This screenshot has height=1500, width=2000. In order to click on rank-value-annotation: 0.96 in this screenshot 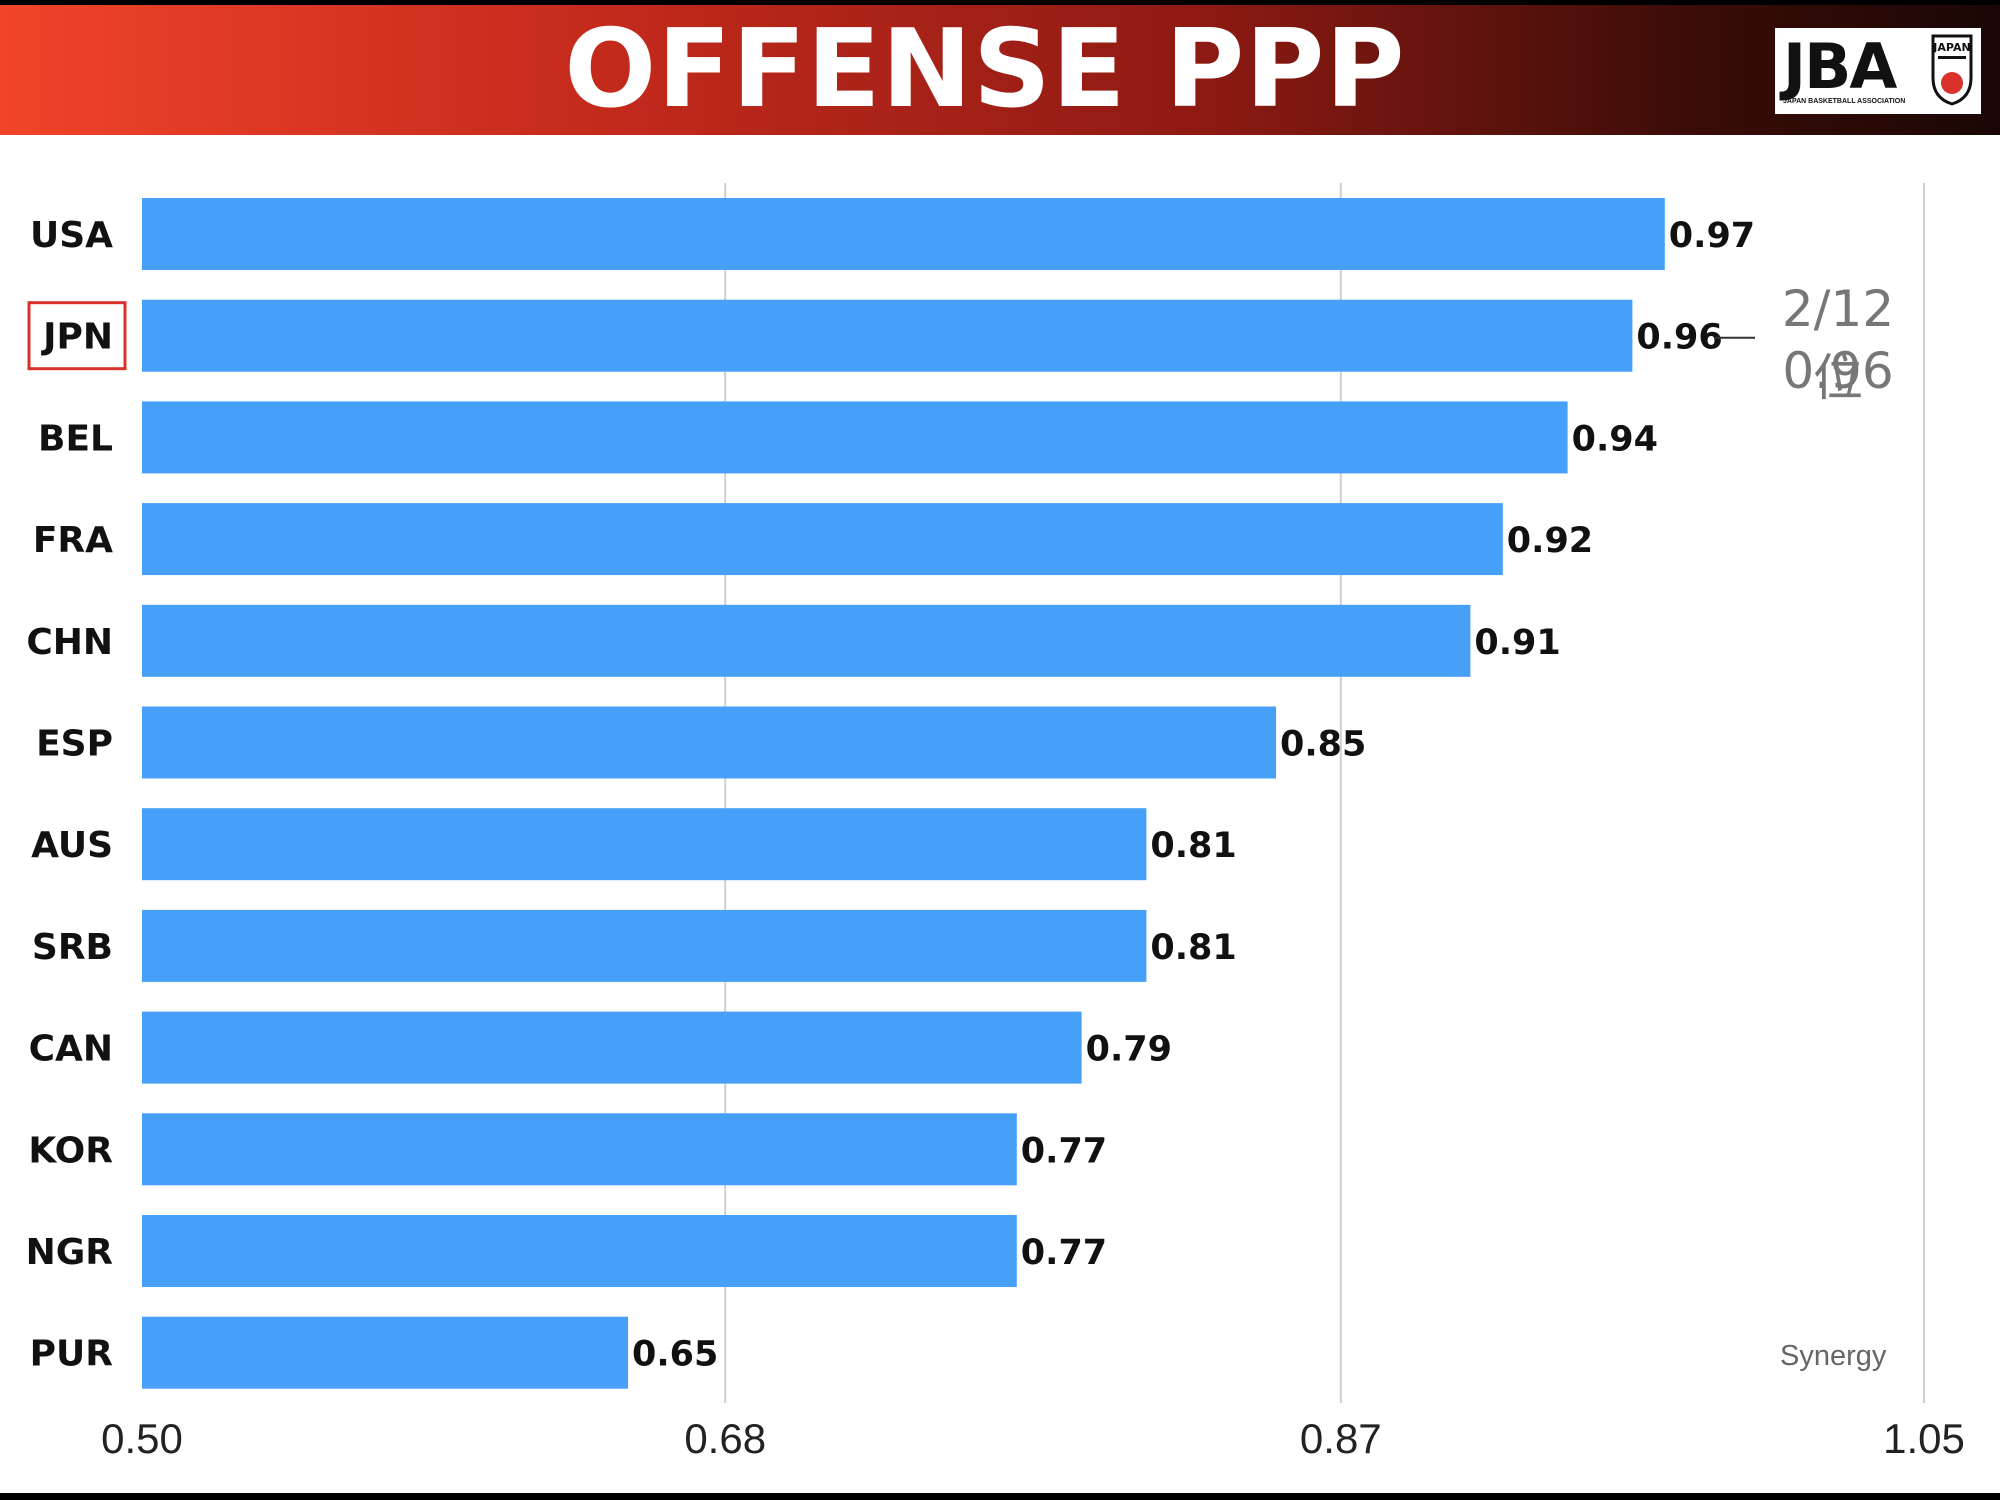, I will do `click(1838, 371)`.